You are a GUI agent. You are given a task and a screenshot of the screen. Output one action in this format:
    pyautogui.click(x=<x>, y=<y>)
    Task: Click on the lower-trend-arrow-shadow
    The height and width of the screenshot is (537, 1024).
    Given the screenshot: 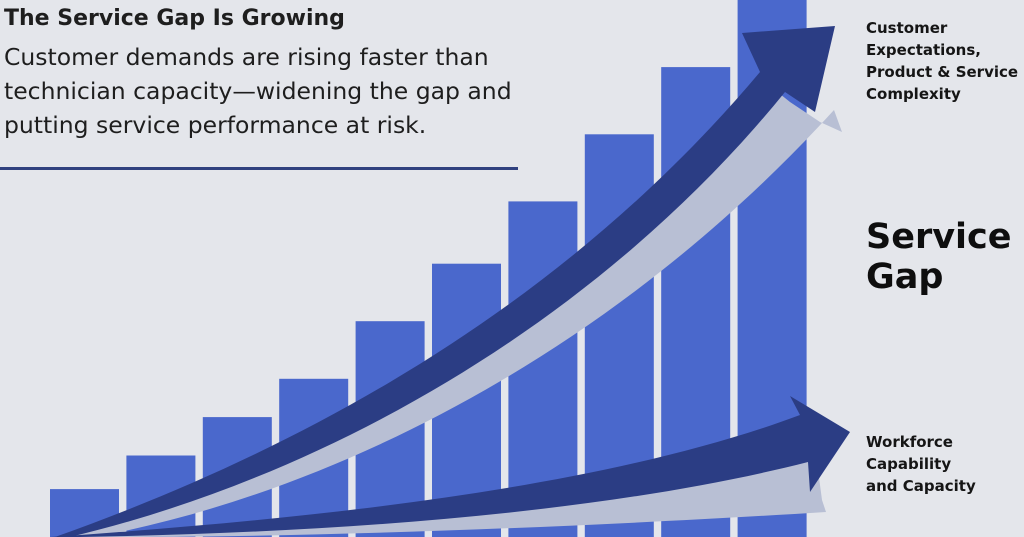 What is the action you would take?
    pyautogui.click(x=453, y=488)
    